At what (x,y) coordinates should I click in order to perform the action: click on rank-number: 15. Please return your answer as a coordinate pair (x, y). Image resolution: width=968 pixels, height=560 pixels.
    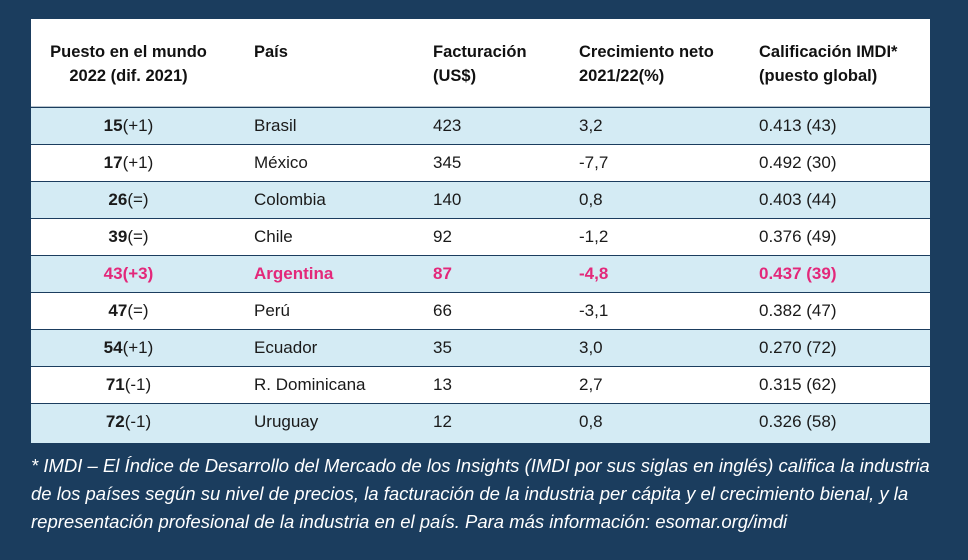
    Looking at the image, I should click on (113, 125).